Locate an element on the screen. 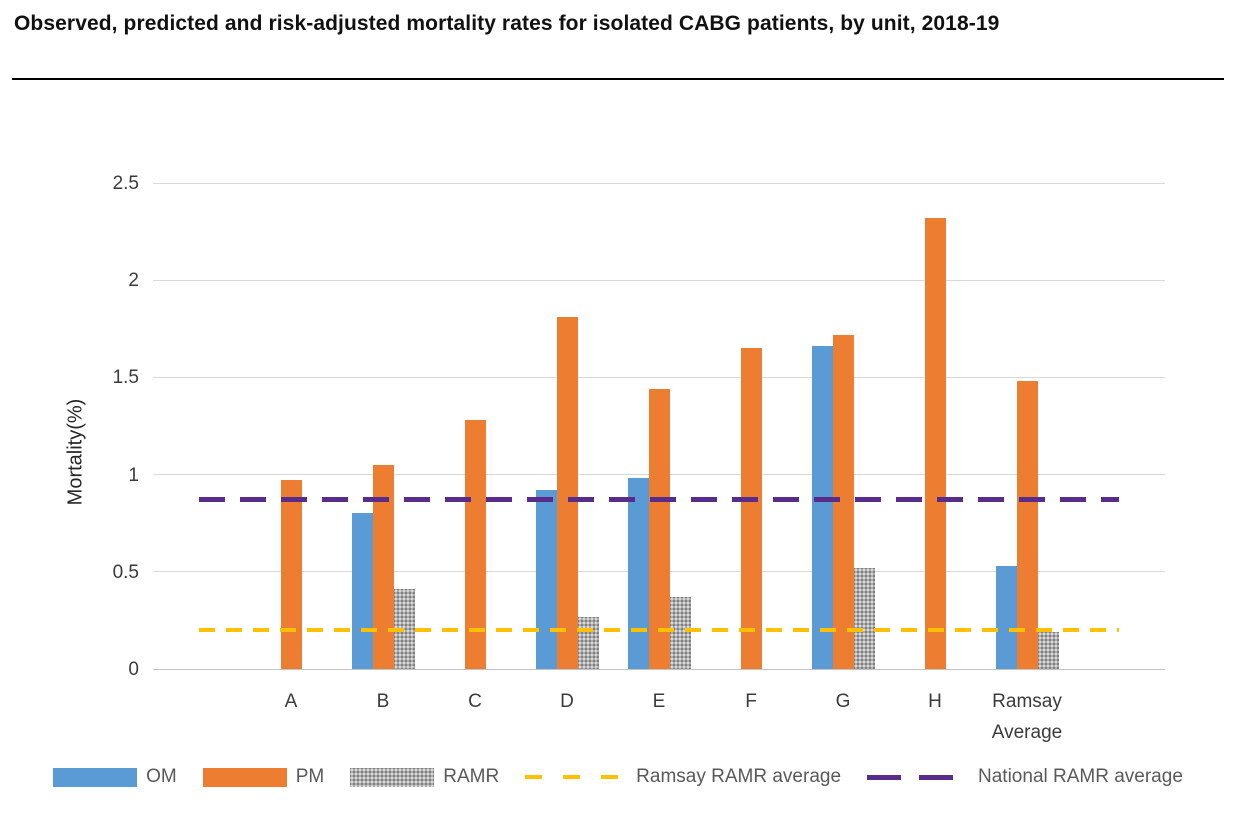 Image resolution: width=1236 pixels, height=815 pixels. bar-pm-a is located at coordinates (291, 574).